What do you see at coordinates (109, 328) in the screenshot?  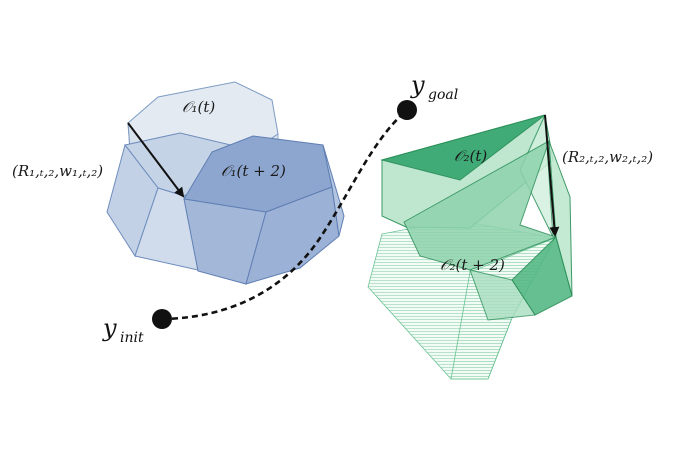 I see `y-init-symbol: y` at bounding box center [109, 328].